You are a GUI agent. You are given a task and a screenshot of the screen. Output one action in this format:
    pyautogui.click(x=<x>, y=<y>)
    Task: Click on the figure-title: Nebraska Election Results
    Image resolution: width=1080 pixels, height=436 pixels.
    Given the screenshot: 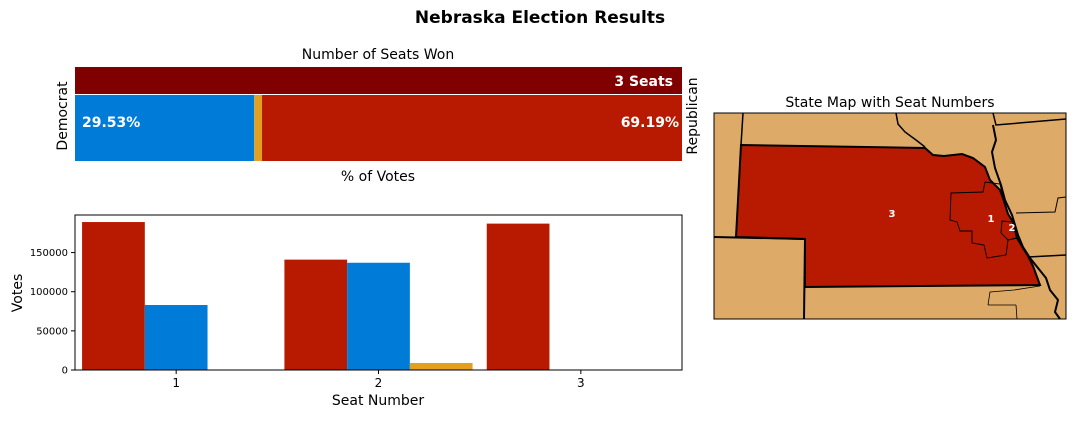 What is the action you would take?
    pyautogui.click(x=540, y=18)
    